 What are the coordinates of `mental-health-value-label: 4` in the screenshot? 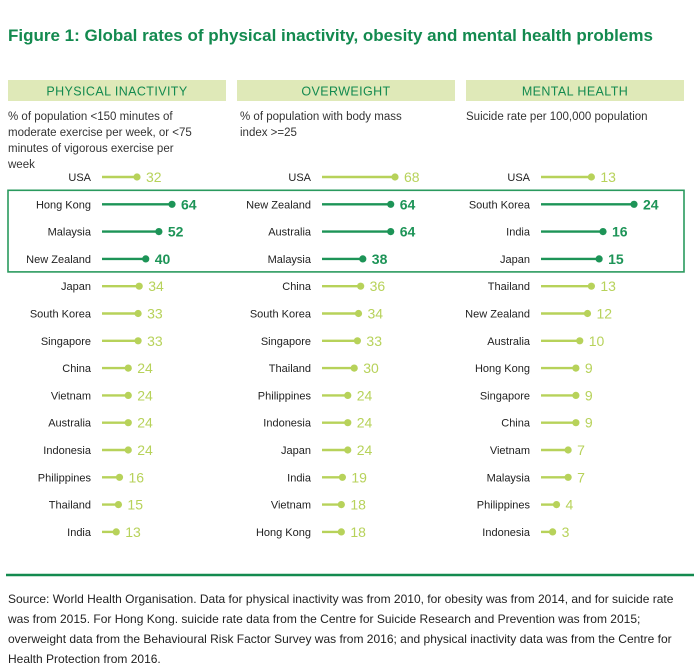 It's located at (570, 505).